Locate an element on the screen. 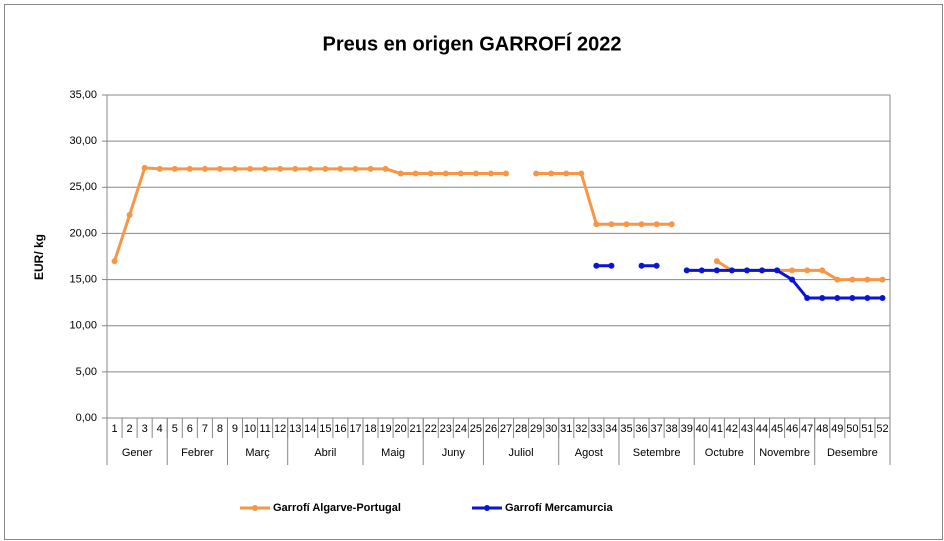 The image size is (944, 541). x-tick-label: 27 is located at coordinates (506, 429).